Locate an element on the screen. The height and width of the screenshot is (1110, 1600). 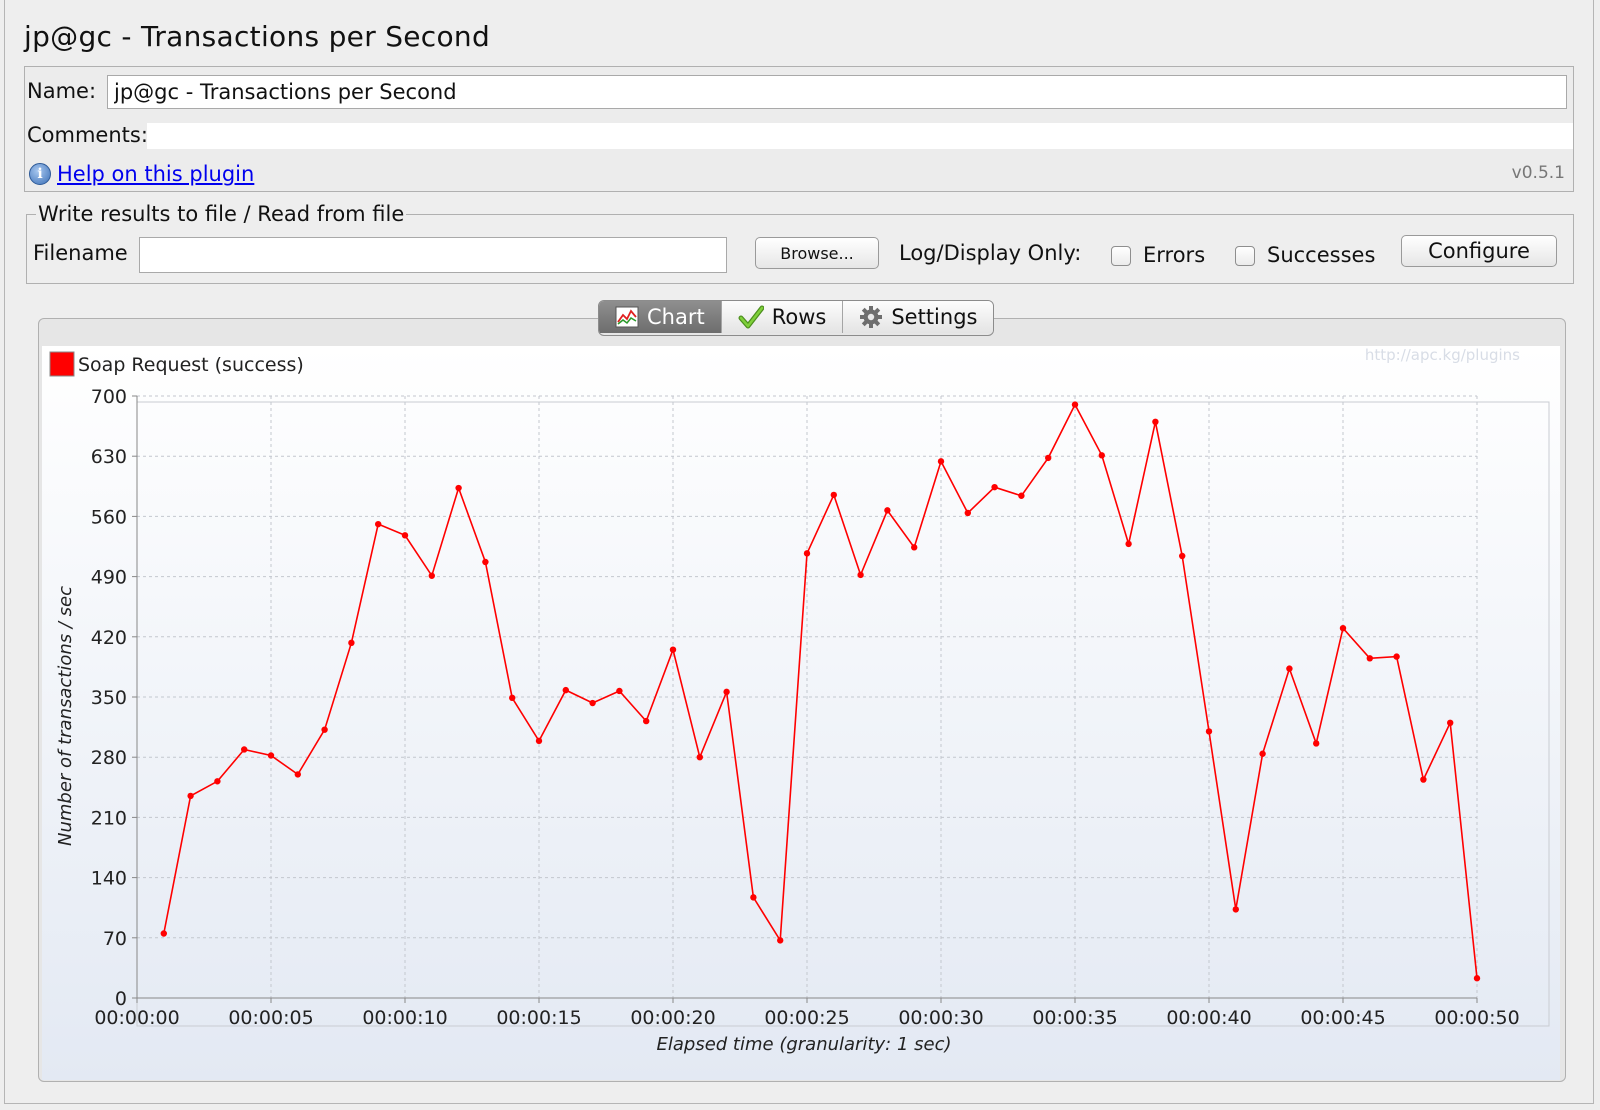
comments-input is located at coordinates (860, 136).